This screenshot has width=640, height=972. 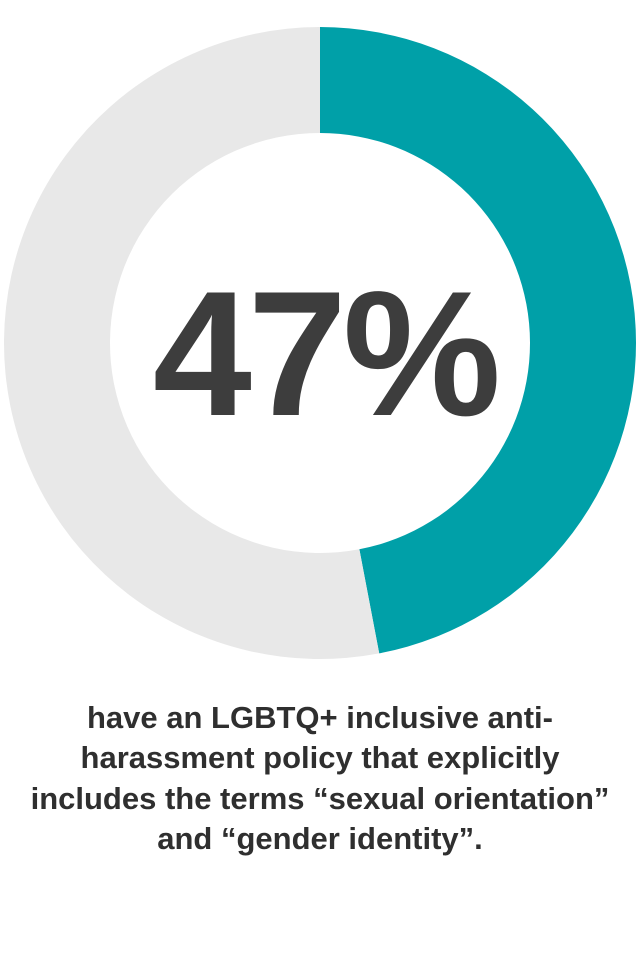 I want to click on center-percentage: 47%, so click(x=326, y=353).